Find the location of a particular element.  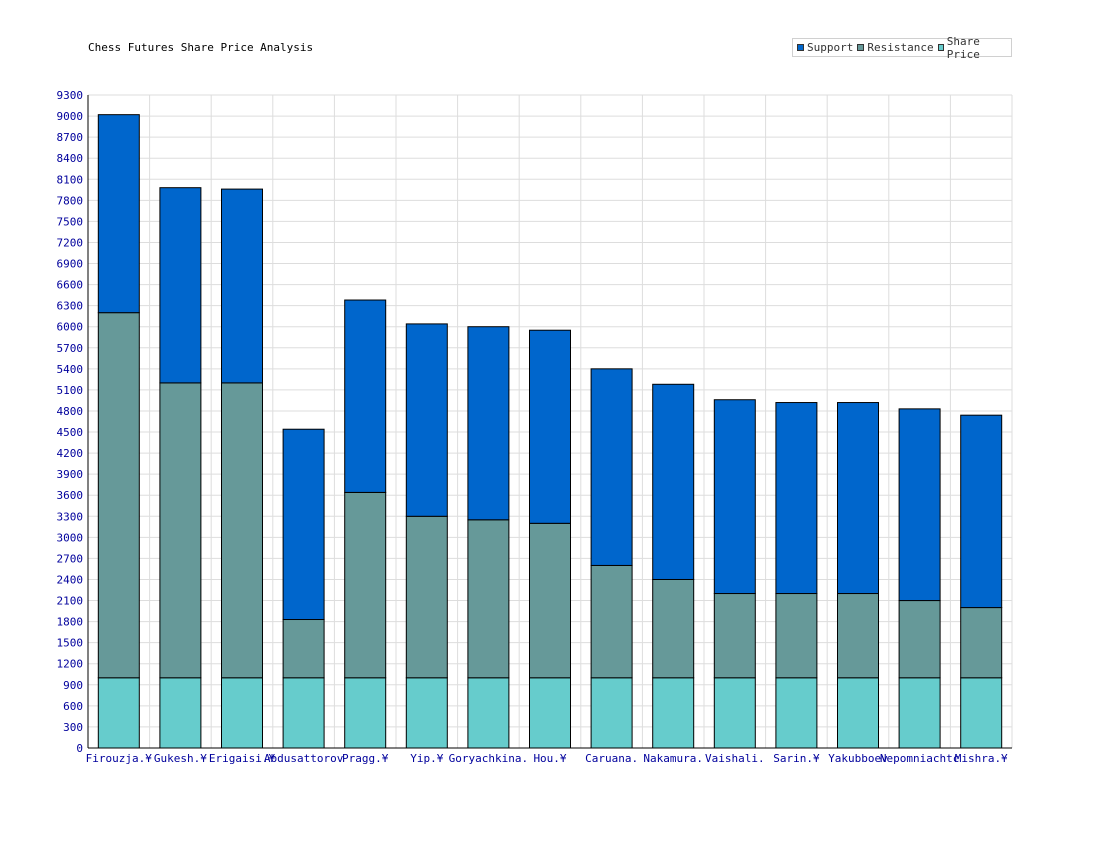

y-tick-label: 9000 is located at coordinates (70, 116).